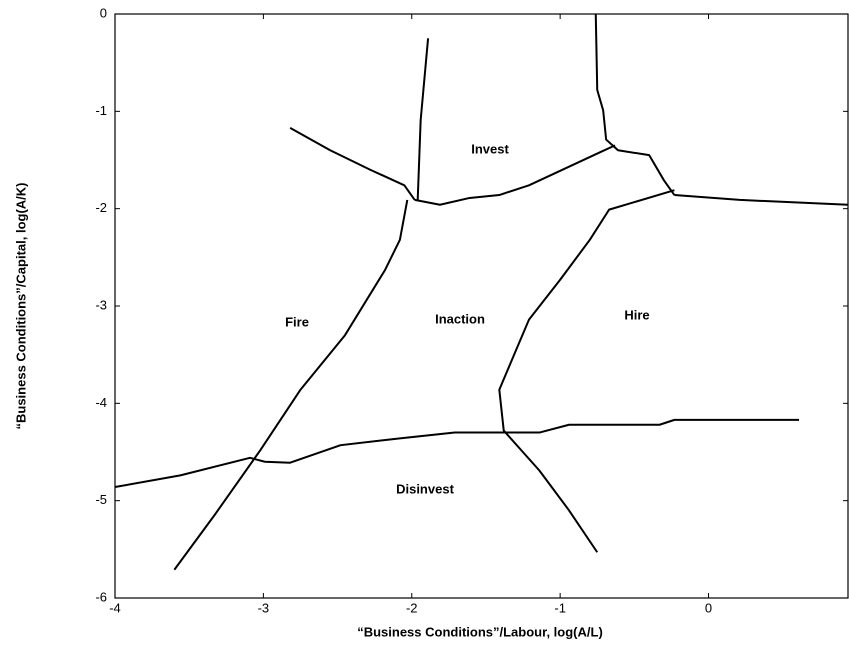  Describe the element at coordinates (101, 304) in the screenshot. I see `y-tick-label: -3` at that location.